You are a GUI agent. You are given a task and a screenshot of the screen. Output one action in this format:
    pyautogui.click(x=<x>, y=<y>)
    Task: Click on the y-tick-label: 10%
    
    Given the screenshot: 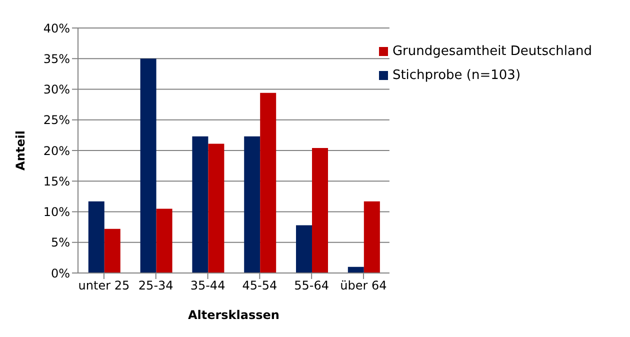 What is the action you would take?
    pyautogui.click(x=56, y=212)
    